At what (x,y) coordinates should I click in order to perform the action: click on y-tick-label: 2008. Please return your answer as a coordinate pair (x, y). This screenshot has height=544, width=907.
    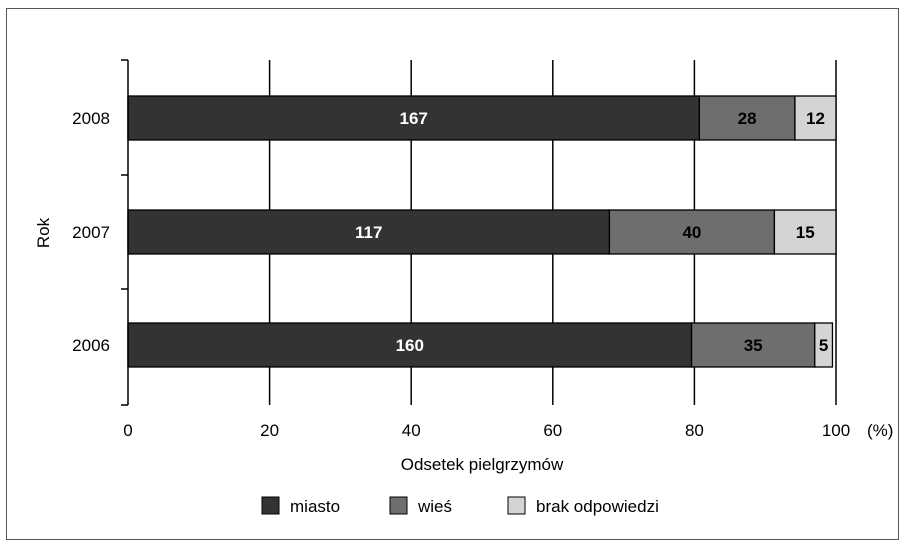
    Looking at the image, I should click on (91, 118).